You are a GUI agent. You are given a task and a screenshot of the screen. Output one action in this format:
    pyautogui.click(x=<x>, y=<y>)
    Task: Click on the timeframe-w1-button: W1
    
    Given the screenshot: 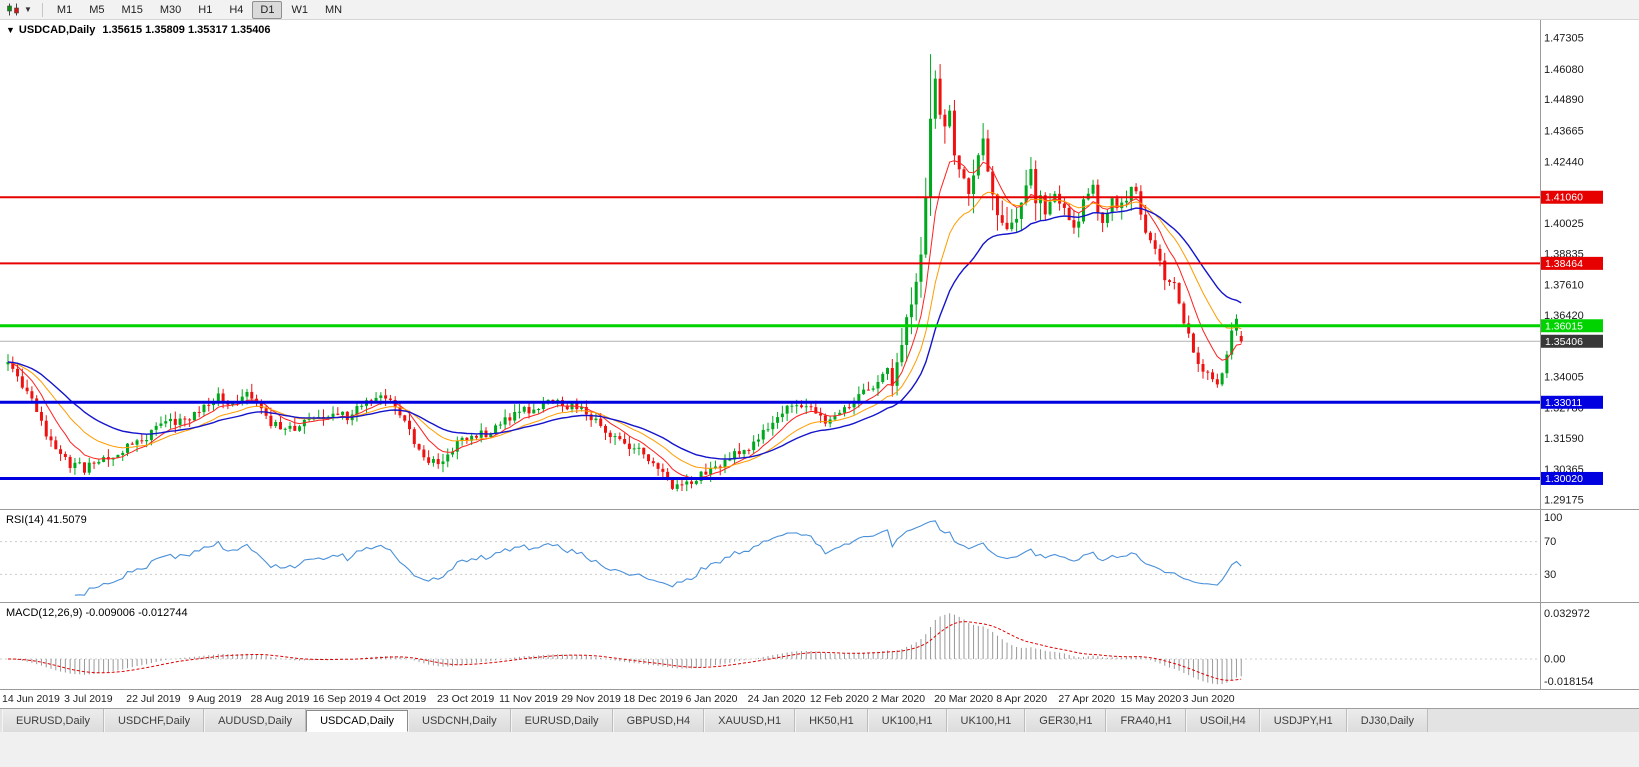 What is the action you would take?
    pyautogui.click(x=299, y=9)
    